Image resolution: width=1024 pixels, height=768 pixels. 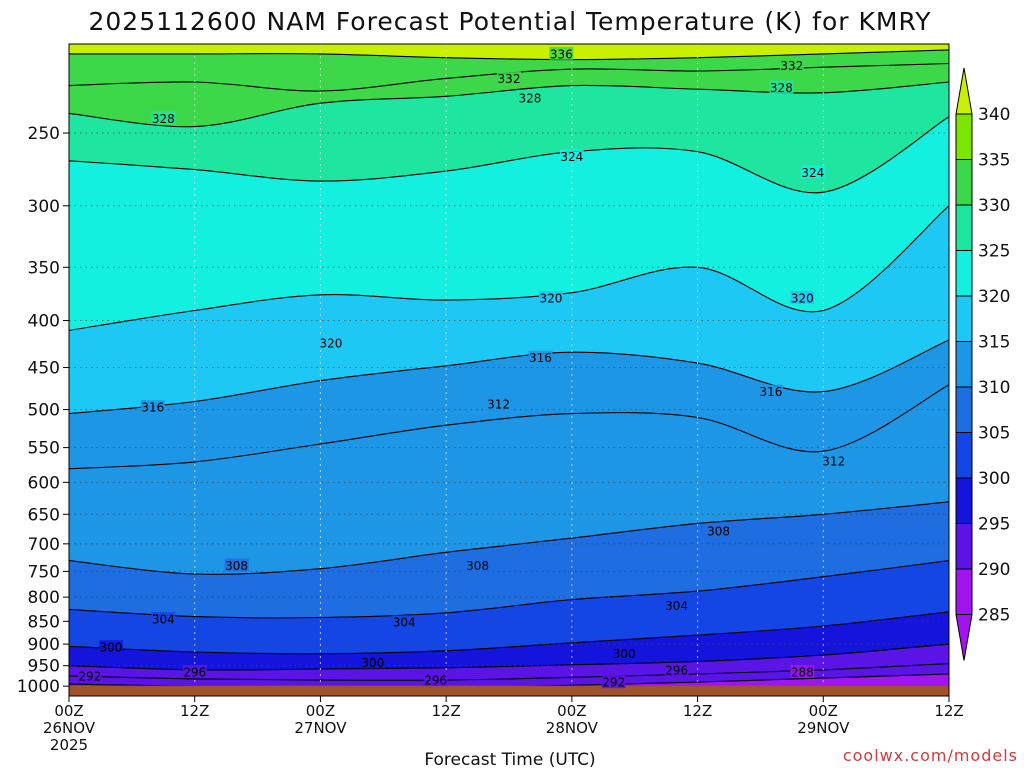 I want to click on y-tick-label-450: 450, so click(x=44, y=369).